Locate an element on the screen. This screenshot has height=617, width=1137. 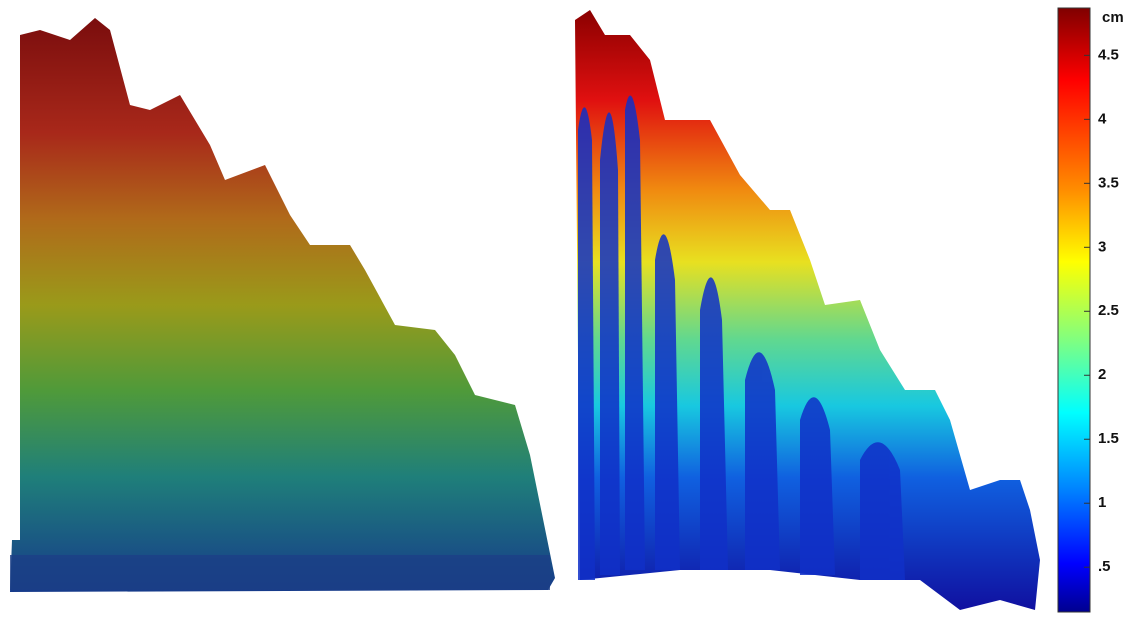
colorbar-tick-label: 1.5 is located at coordinates (1108, 438).